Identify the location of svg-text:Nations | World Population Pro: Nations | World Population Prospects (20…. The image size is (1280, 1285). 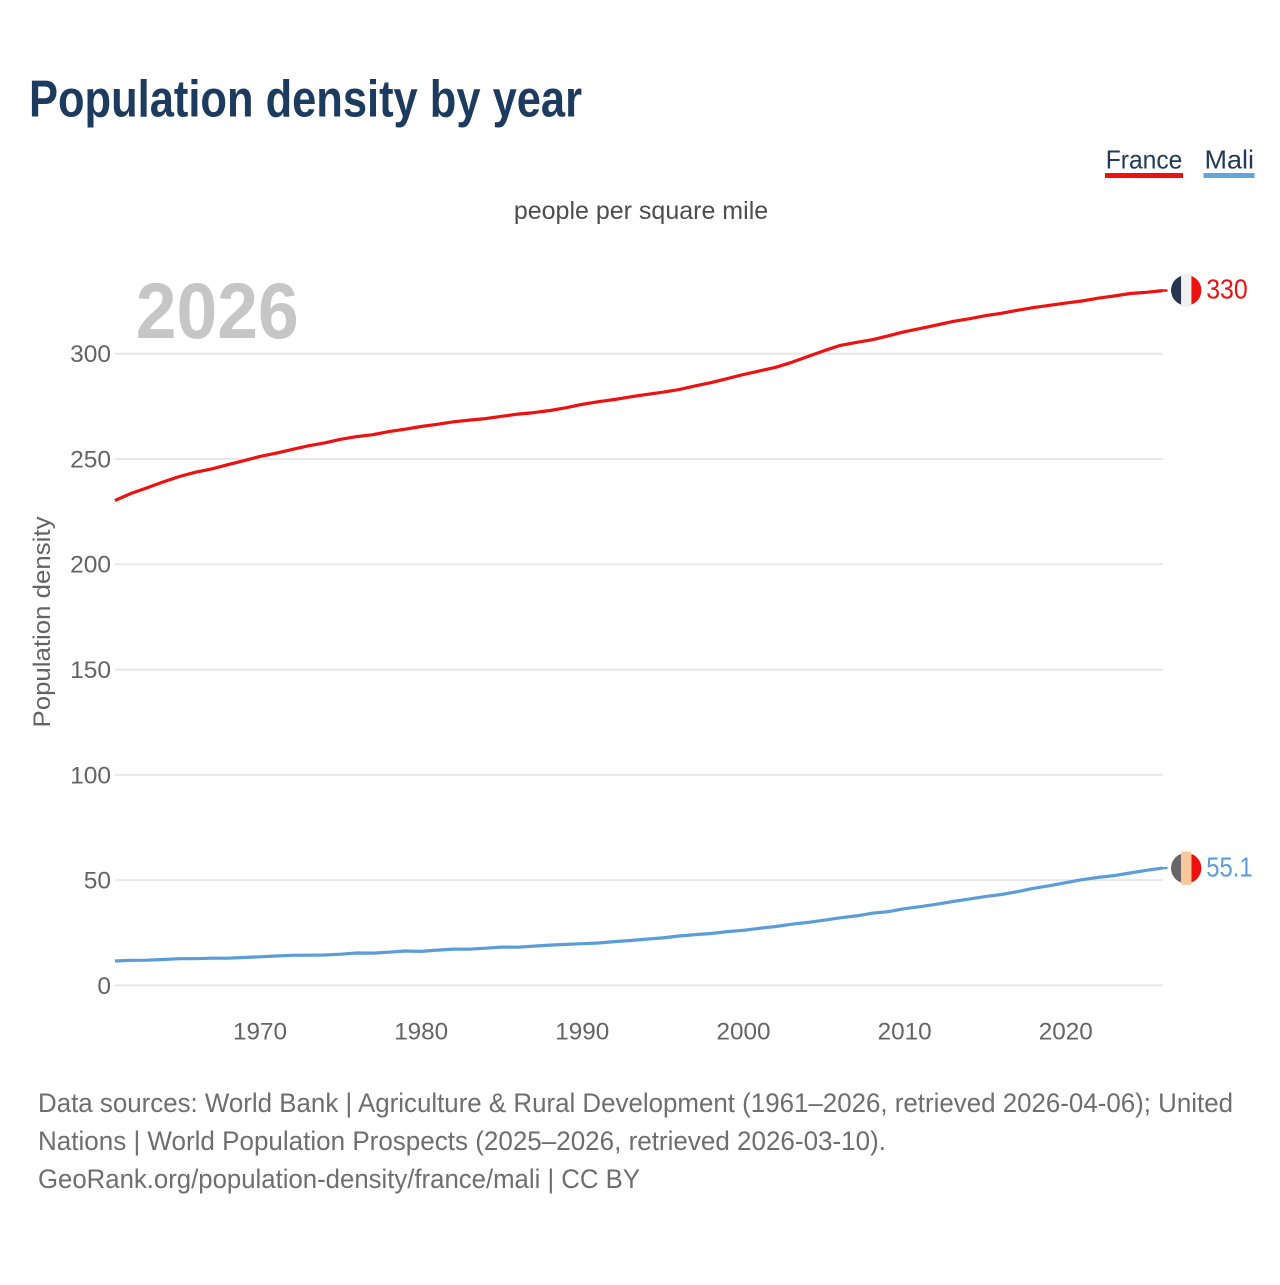
(462, 1141).